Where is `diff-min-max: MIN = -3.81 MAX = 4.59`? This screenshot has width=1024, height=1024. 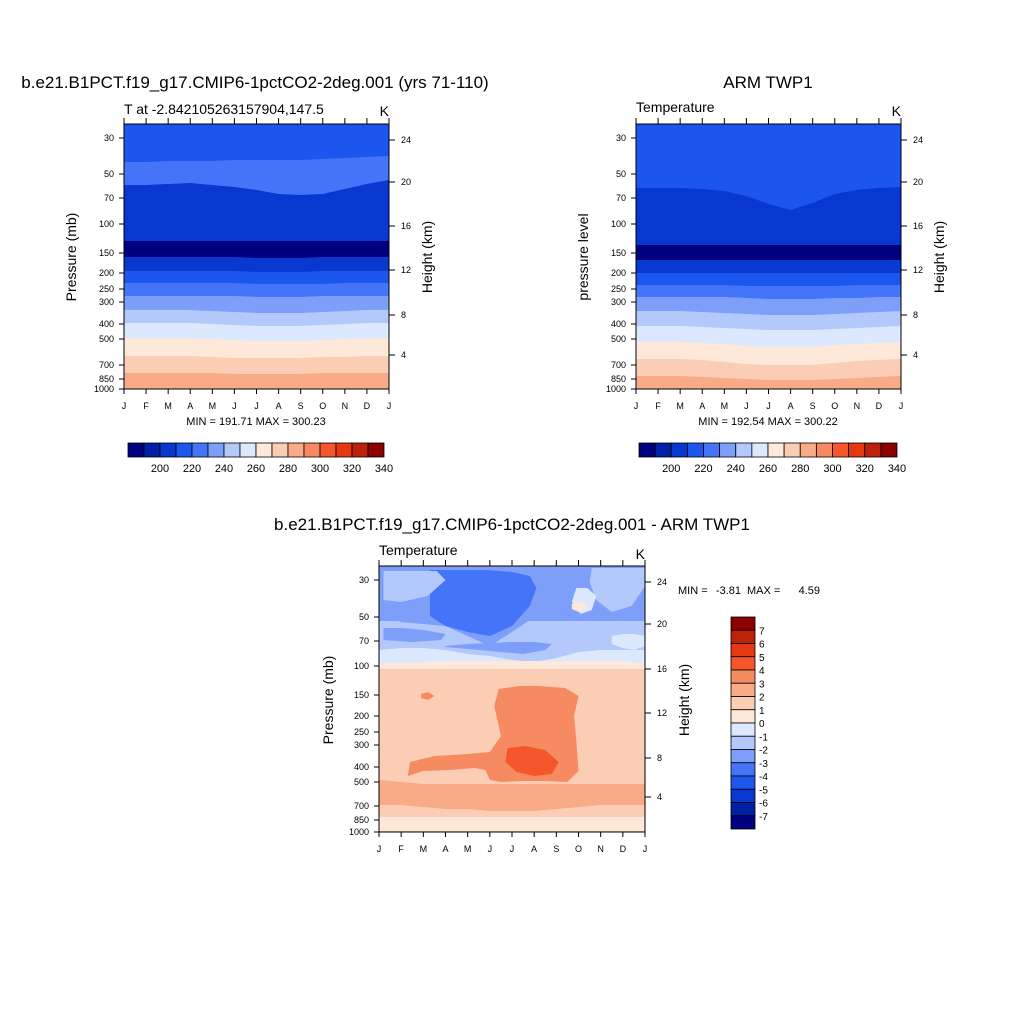 diff-min-max: MIN = -3.81 MAX = 4.59 is located at coordinates (749, 591).